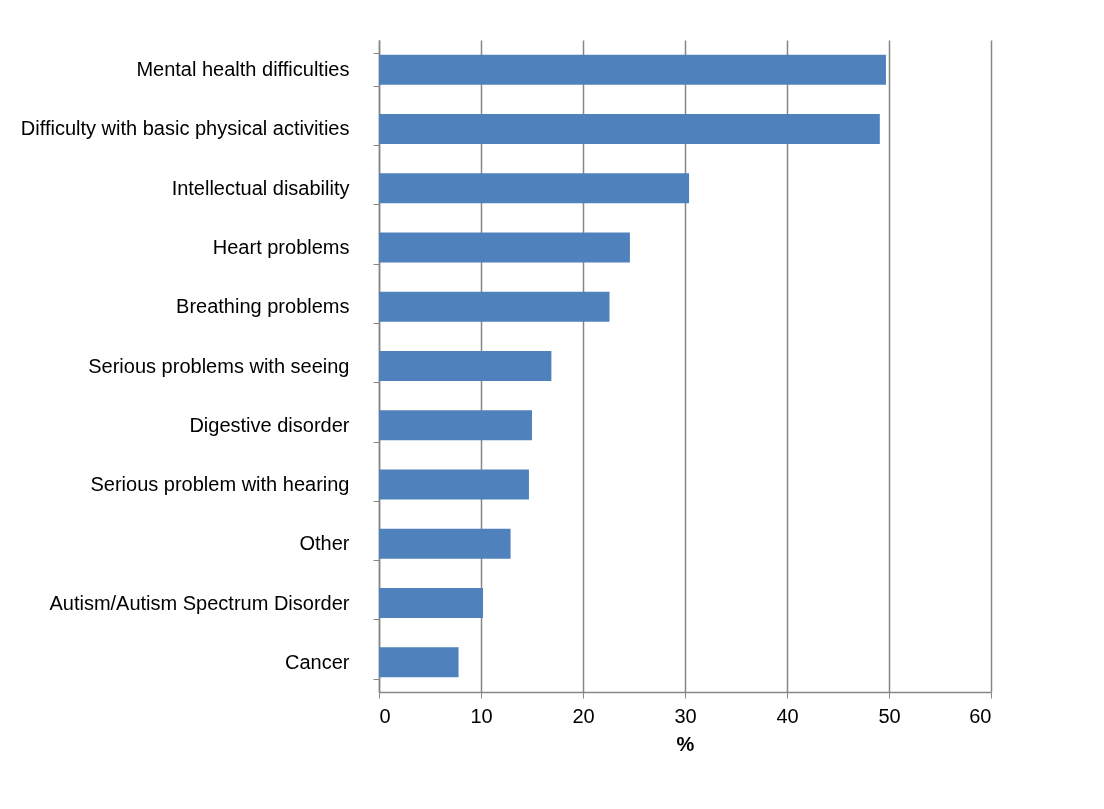 This screenshot has height=809, width=1104. What do you see at coordinates (385, 715) in the screenshot?
I see `x-tick-label: 0` at bounding box center [385, 715].